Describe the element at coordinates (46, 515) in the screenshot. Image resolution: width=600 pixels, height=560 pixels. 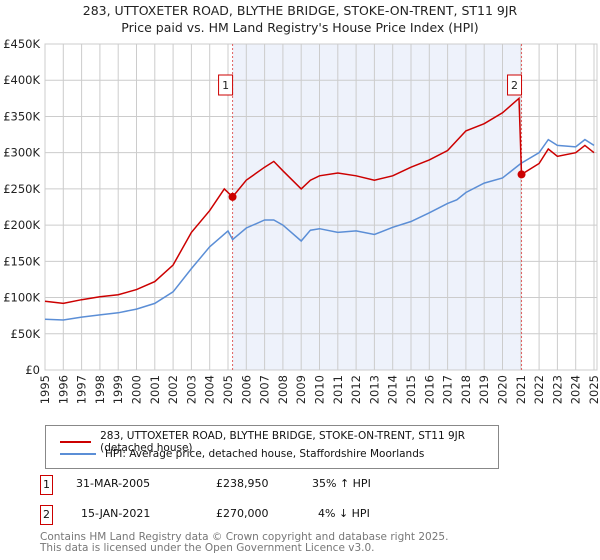
I see `marker-badge: 2` at that location.